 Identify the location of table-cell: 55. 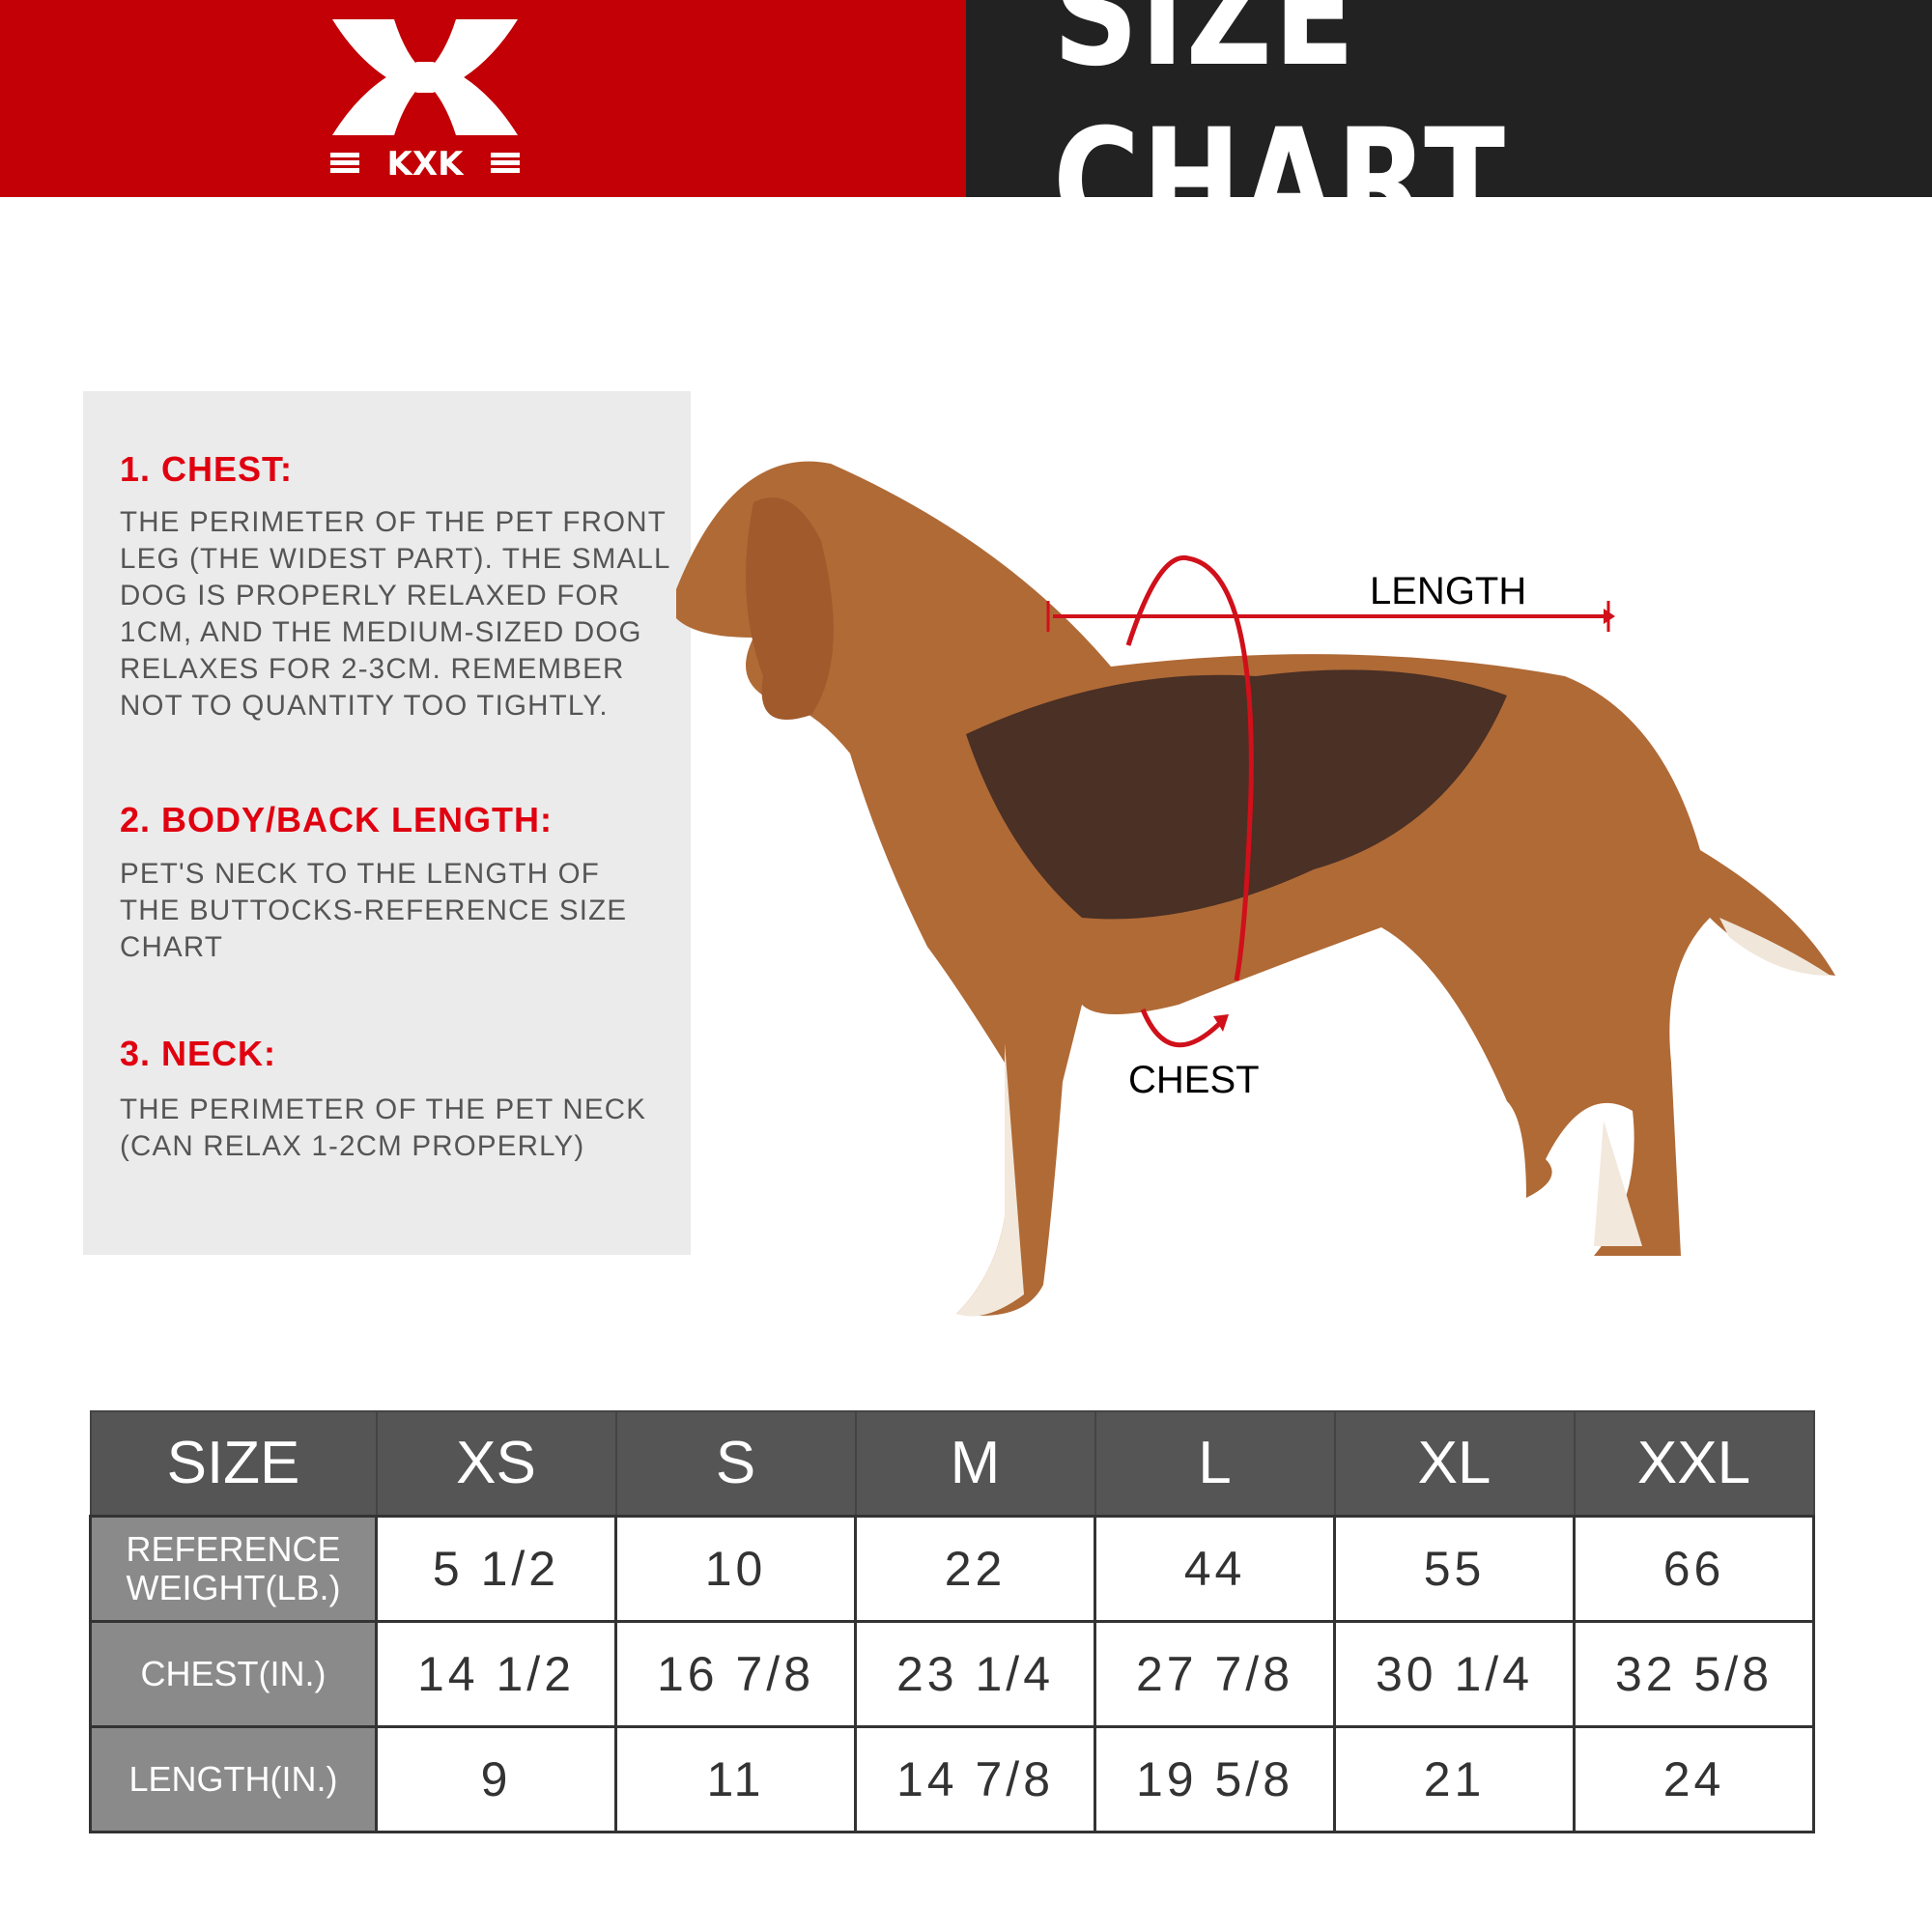
(1454, 1568).